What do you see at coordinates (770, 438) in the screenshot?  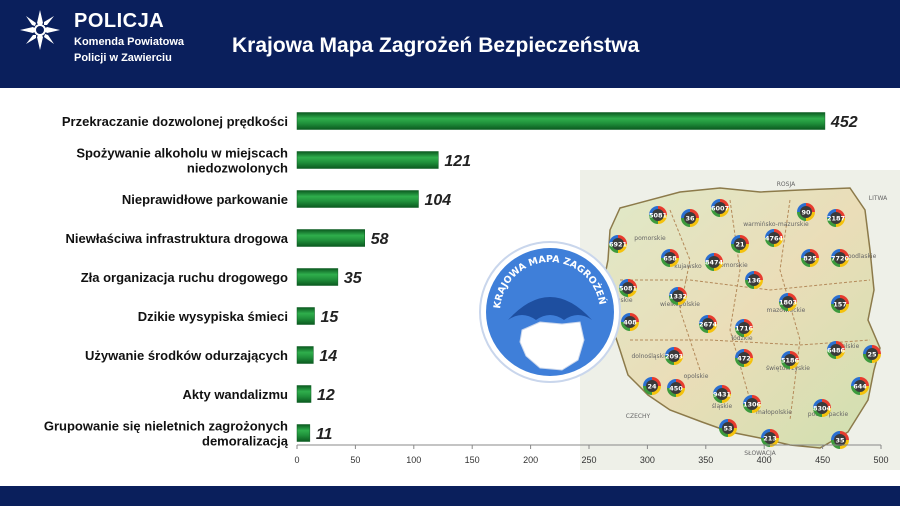 I see `map-marker: 213` at bounding box center [770, 438].